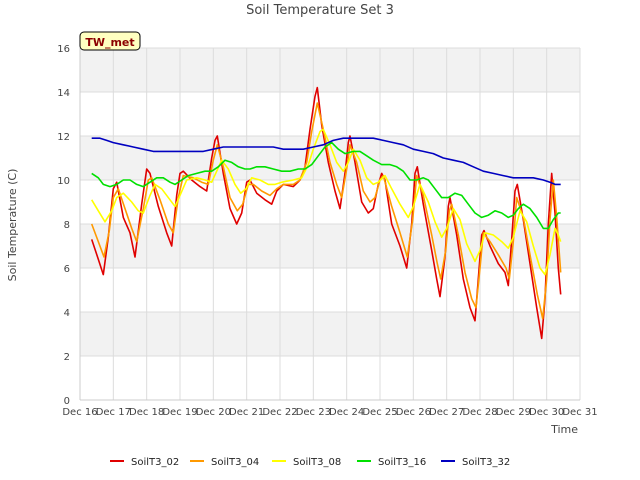 This screenshot has width=640, height=480. What do you see at coordinates (564, 429) in the screenshot?
I see `x-axis-label: Time` at bounding box center [564, 429].